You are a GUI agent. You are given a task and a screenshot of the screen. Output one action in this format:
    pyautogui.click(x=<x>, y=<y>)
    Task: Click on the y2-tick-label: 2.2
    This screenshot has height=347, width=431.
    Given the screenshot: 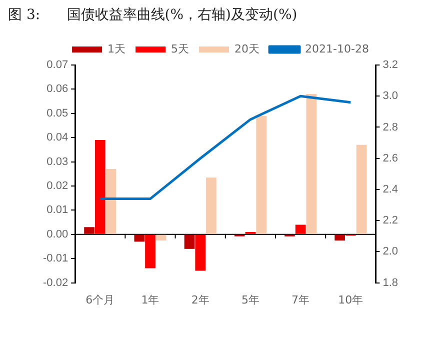 What is the action you would take?
    pyautogui.click(x=390, y=220)
    